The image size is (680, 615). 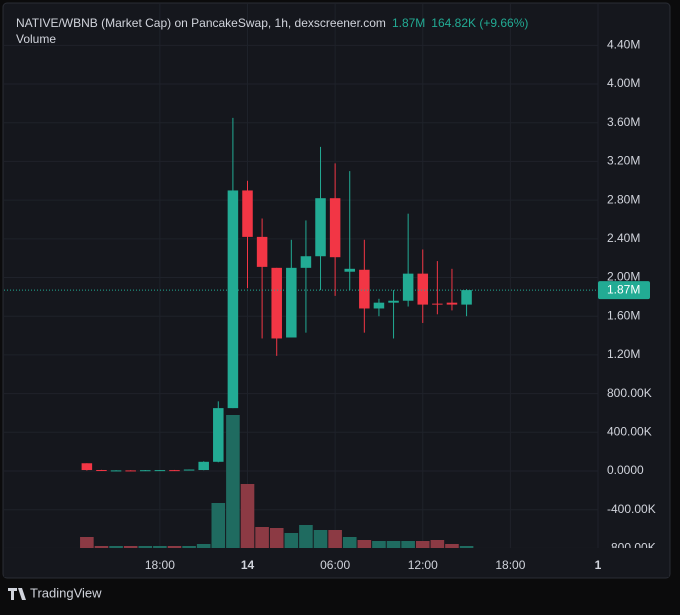 What do you see at coordinates (629, 431) in the screenshot?
I see `y-tick-label: 400.00K` at bounding box center [629, 431].